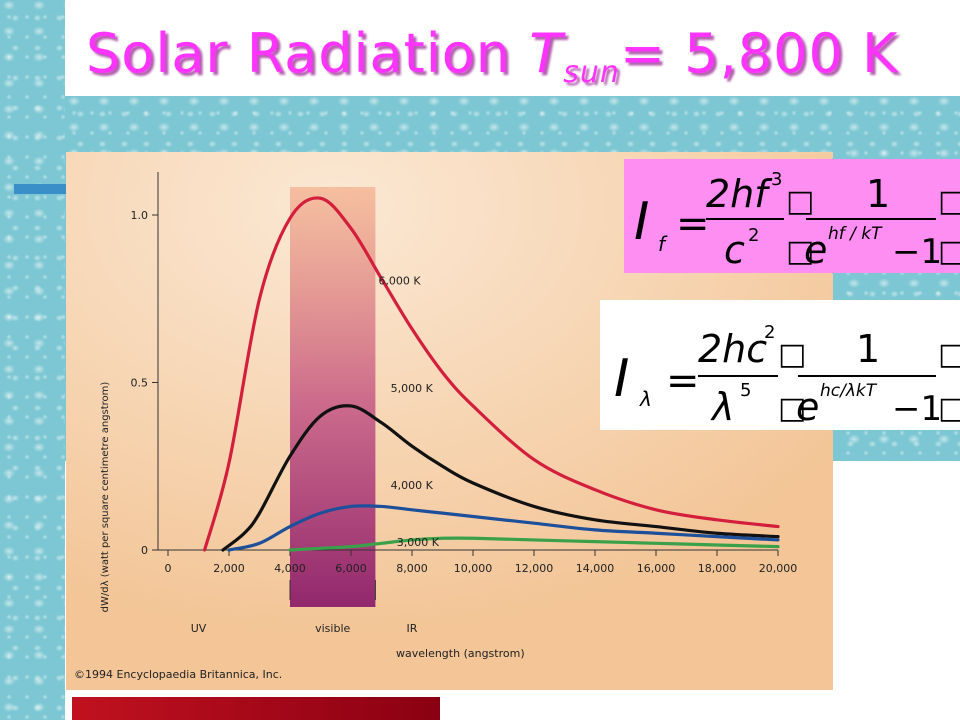  Describe the element at coordinates (42, 189) in the screenshot. I see `accent-bar` at that location.